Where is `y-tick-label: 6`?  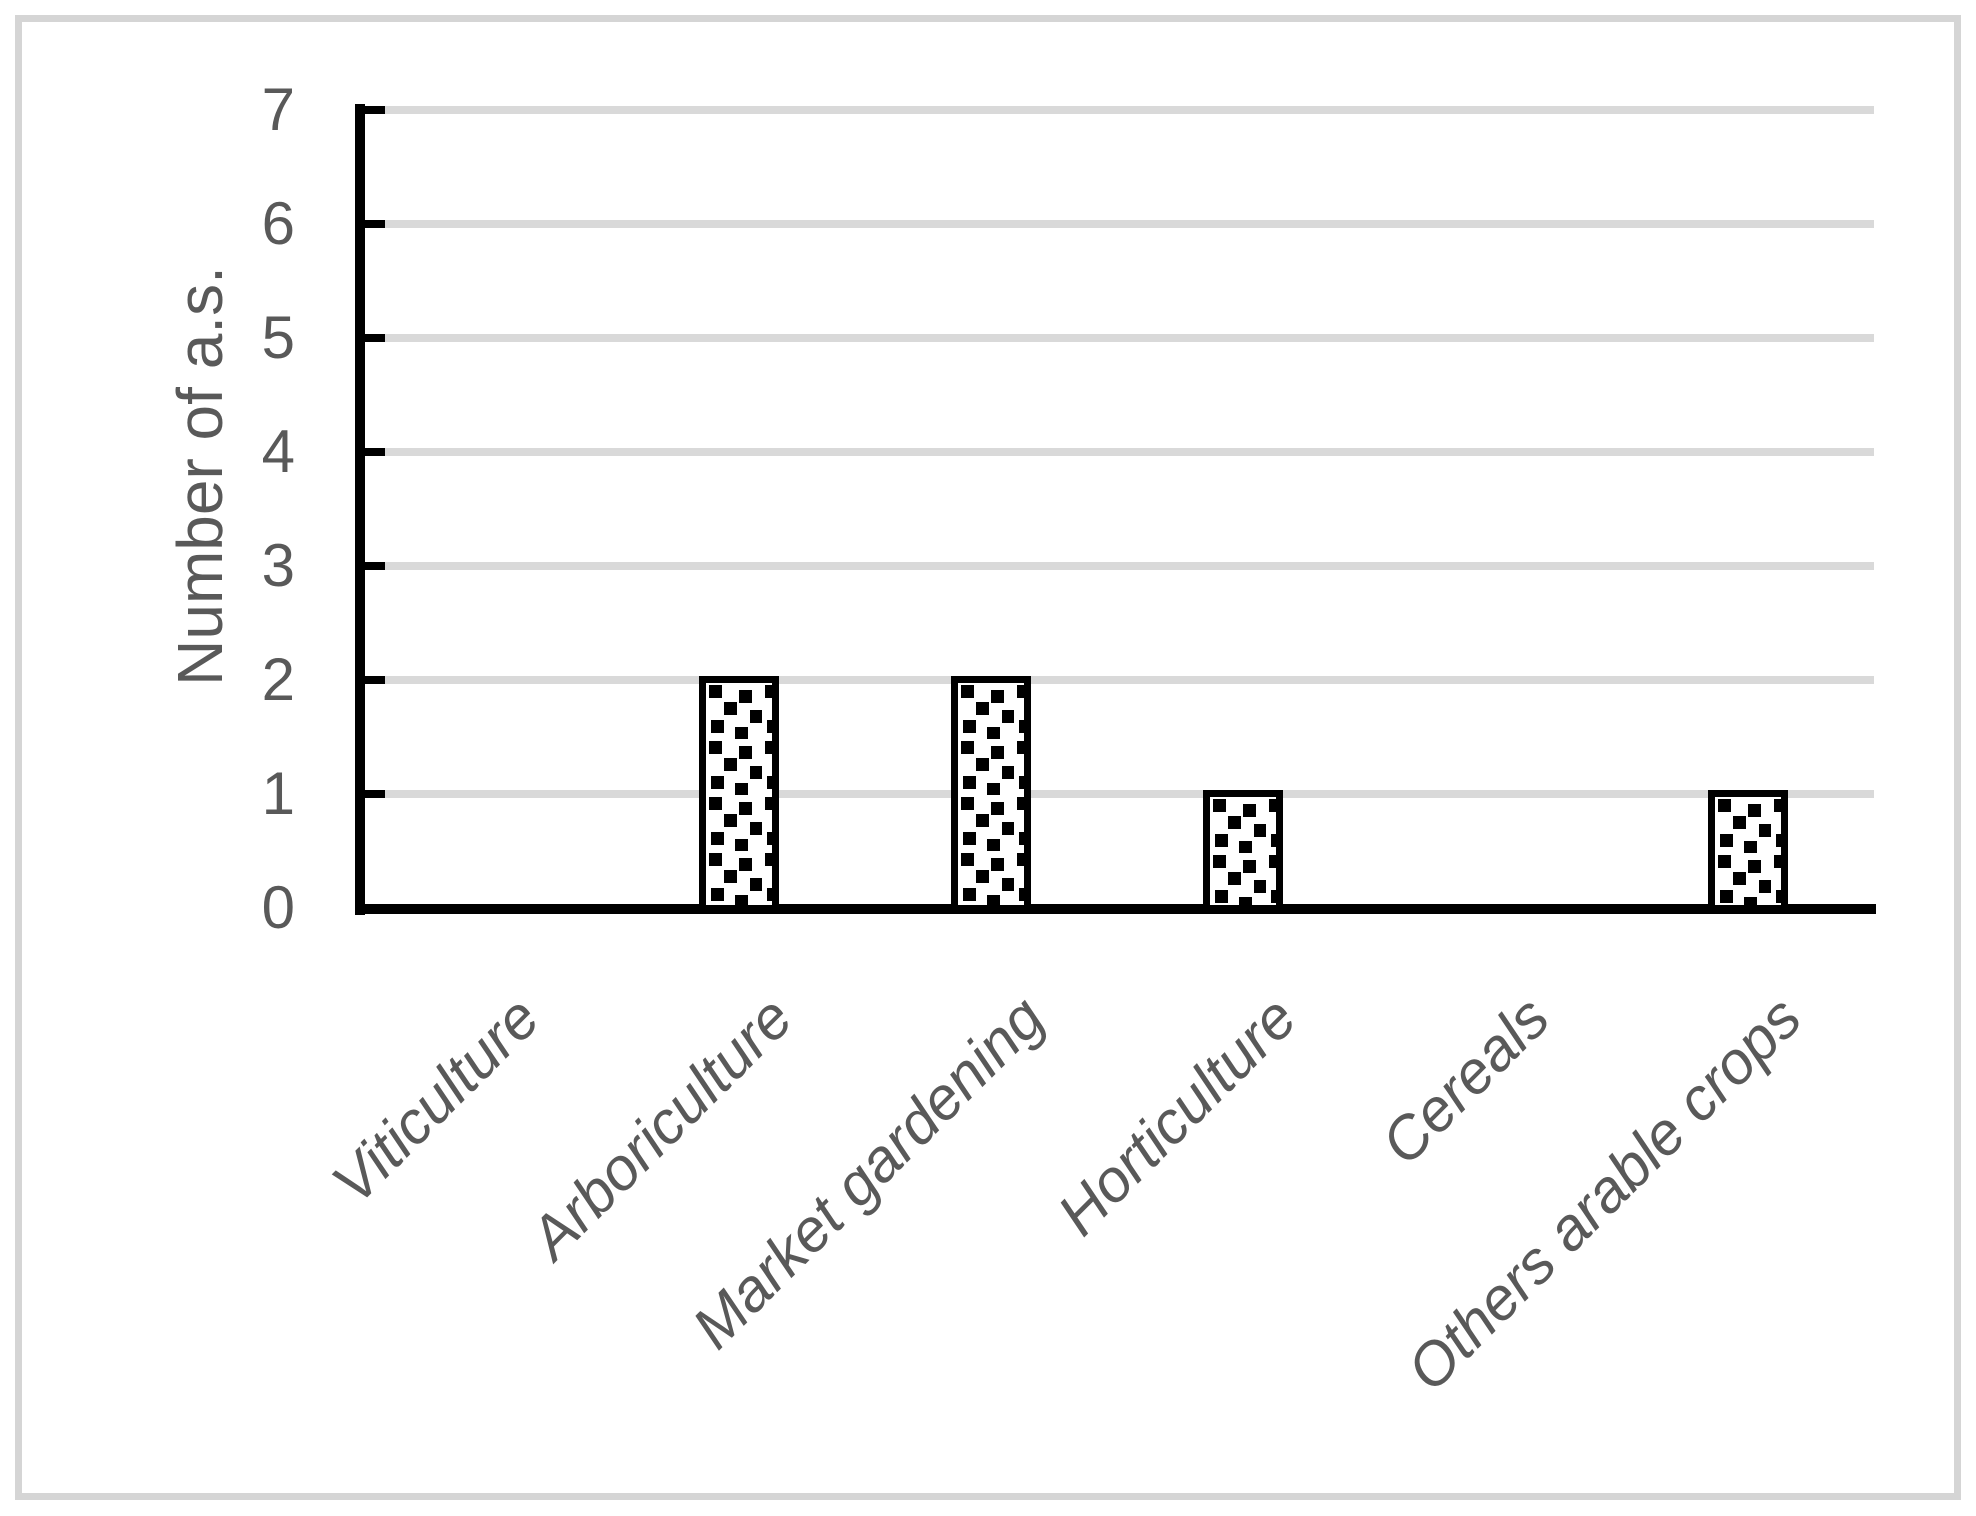
y-tick-label: 6 is located at coordinates (278, 223).